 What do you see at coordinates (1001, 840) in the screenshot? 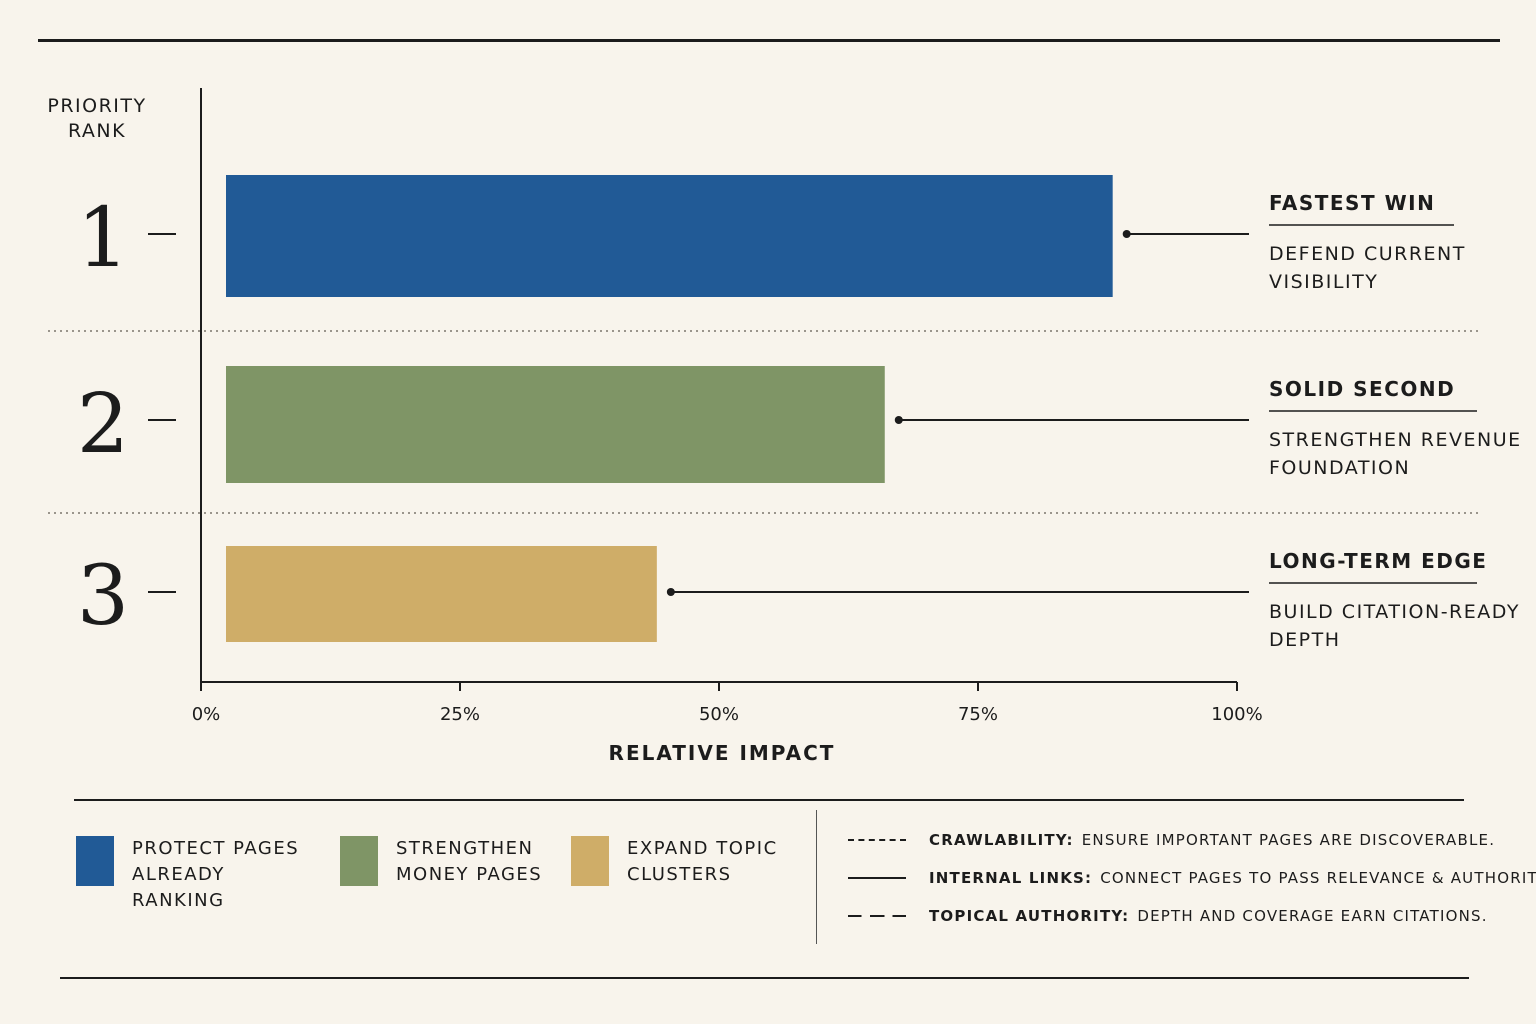
I see `note-term: CRAWLABILITY:` at bounding box center [1001, 840].